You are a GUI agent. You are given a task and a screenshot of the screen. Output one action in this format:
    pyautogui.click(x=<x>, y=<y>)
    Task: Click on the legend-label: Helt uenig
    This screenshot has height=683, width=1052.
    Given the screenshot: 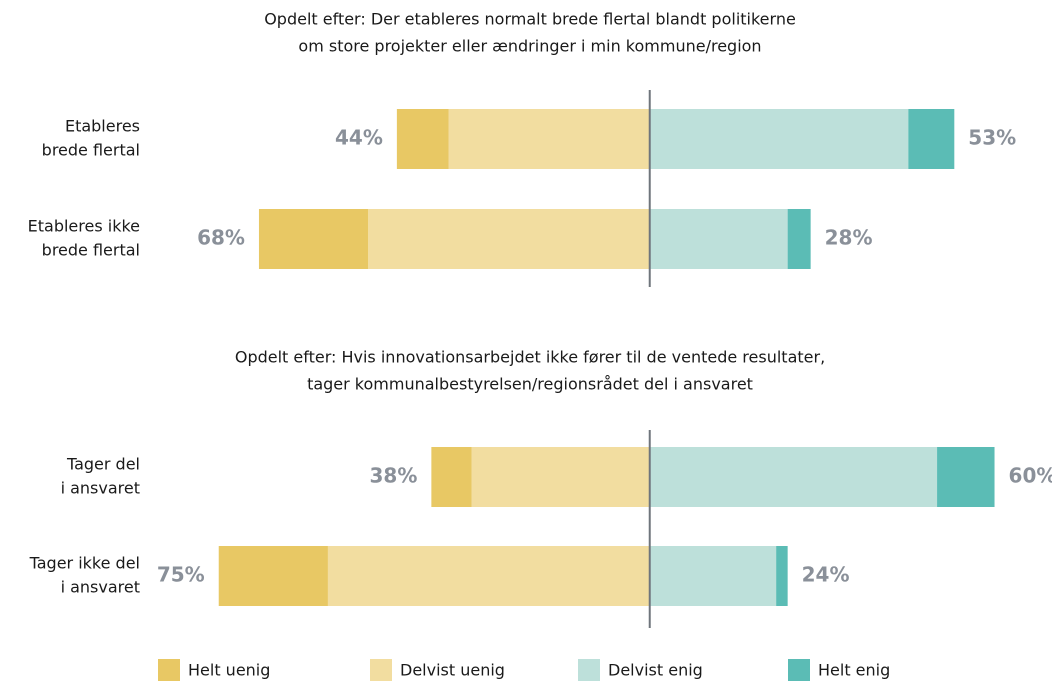 What is the action you would take?
    pyautogui.click(x=229, y=670)
    